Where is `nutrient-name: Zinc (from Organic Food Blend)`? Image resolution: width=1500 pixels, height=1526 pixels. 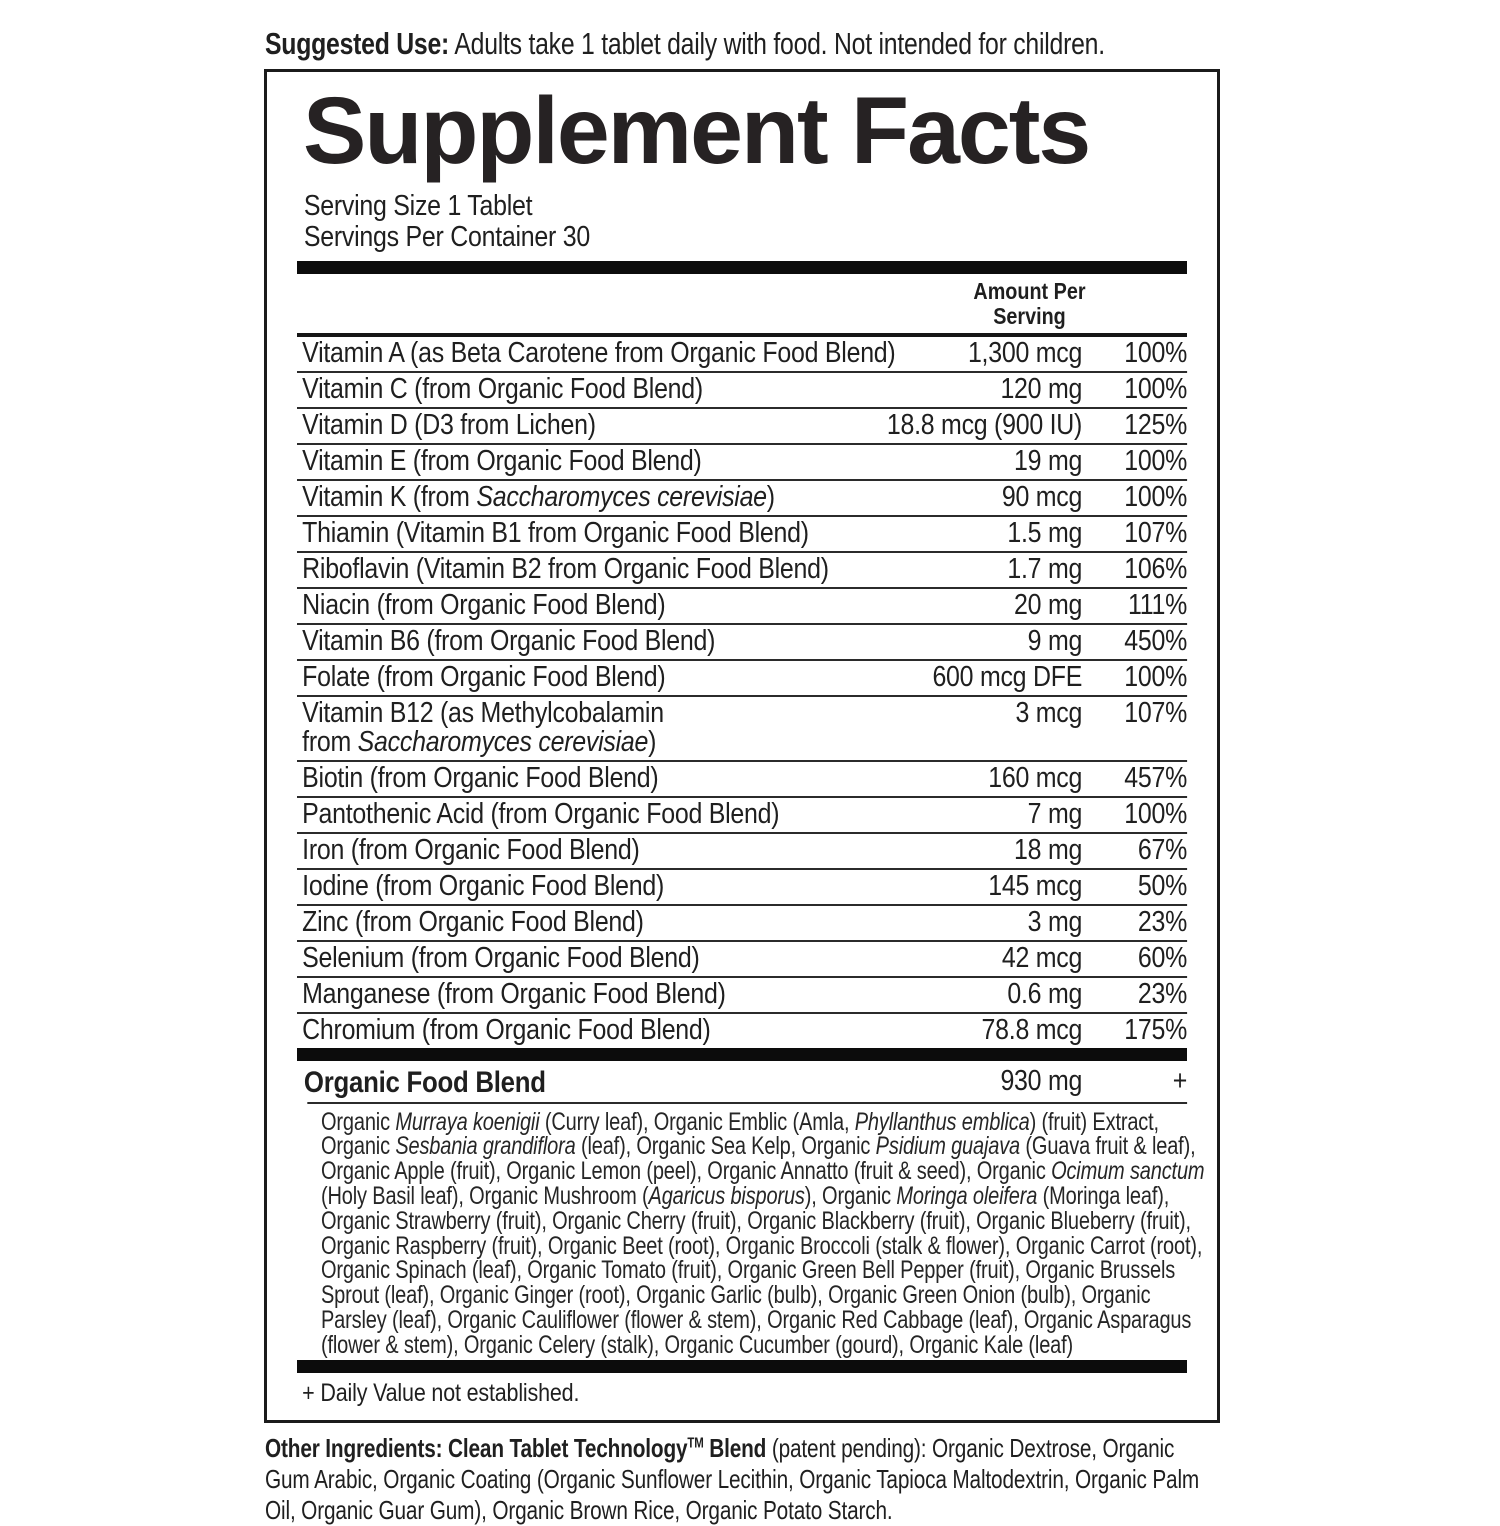
nutrient-name: Zinc (from Organic Food Blend) is located at coordinates (473, 921).